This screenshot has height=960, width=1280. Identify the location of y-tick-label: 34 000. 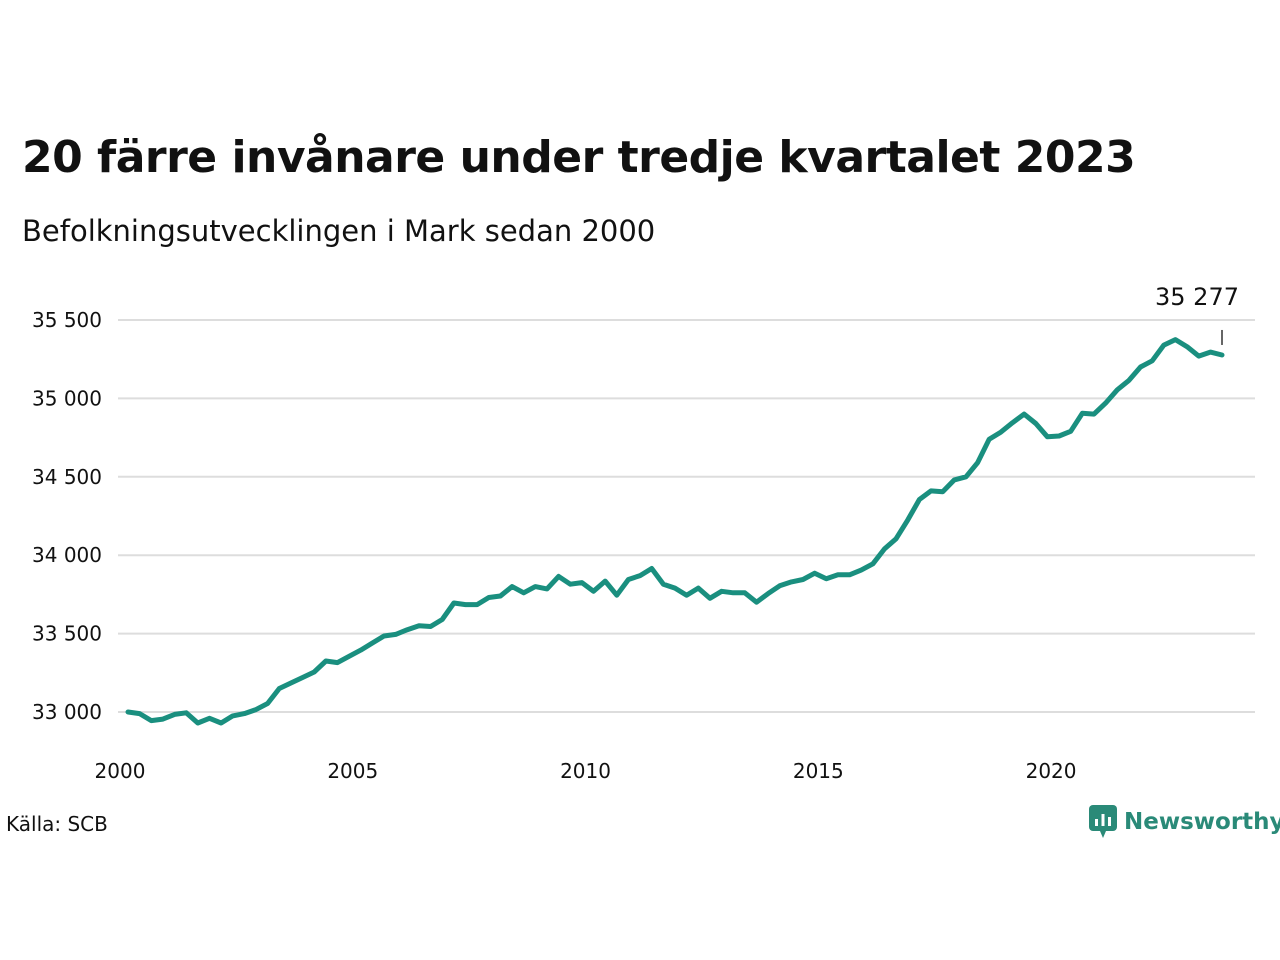
(67, 555).